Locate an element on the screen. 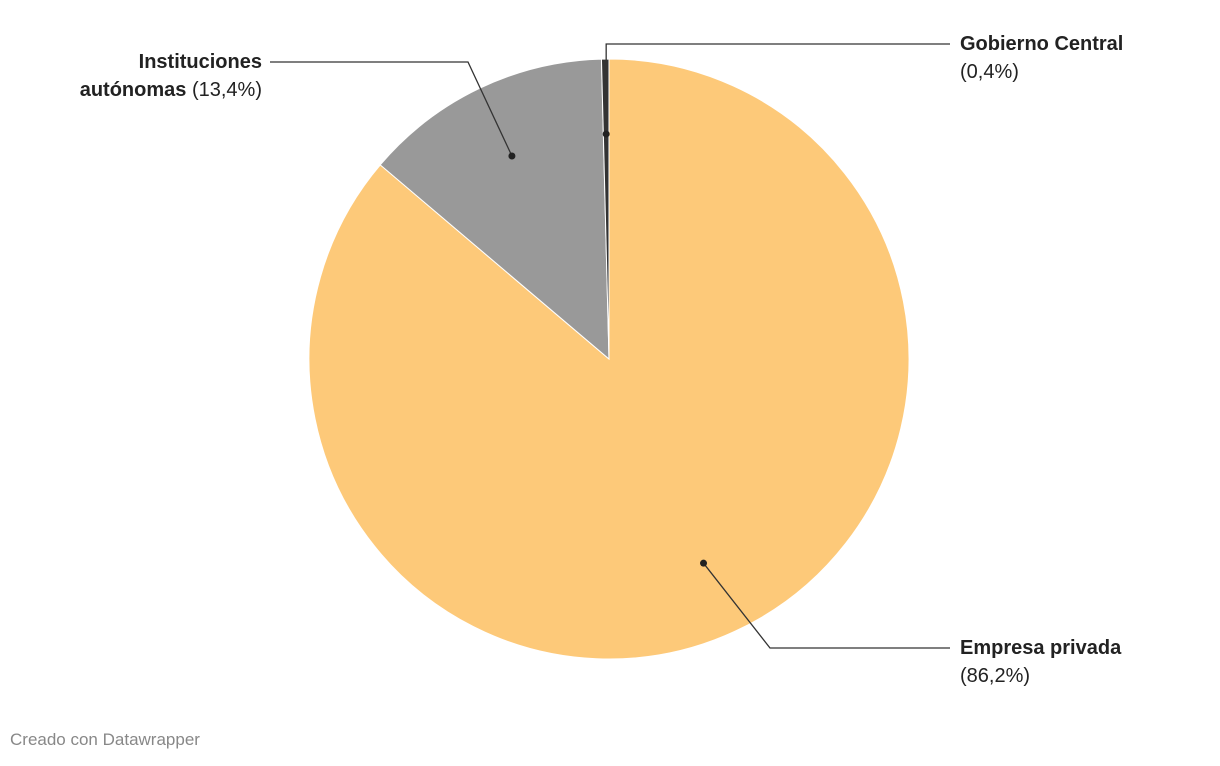  slice-label: Instituciones autónomas (13,4%) is located at coordinates (157, 76).